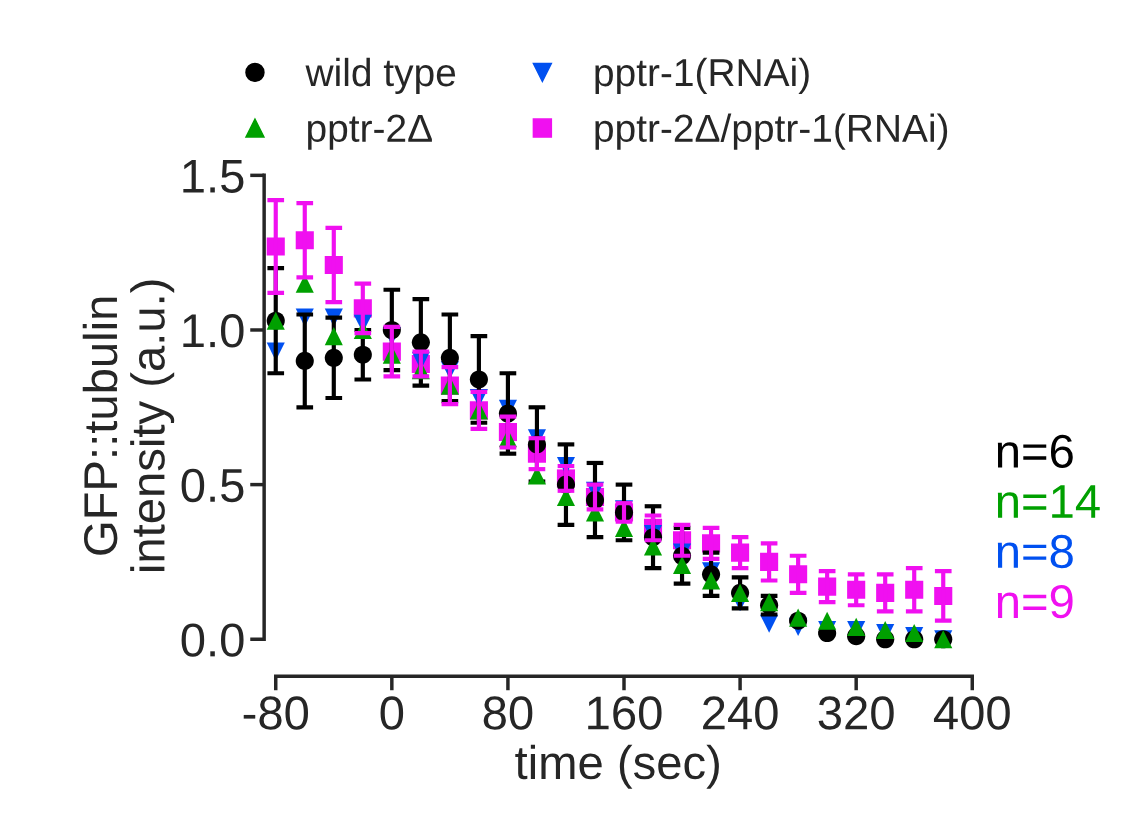 This screenshot has width=1124, height=835. I want to click on legend-label: pptr-2Δ/pptr-1(RNAi), so click(771, 131).